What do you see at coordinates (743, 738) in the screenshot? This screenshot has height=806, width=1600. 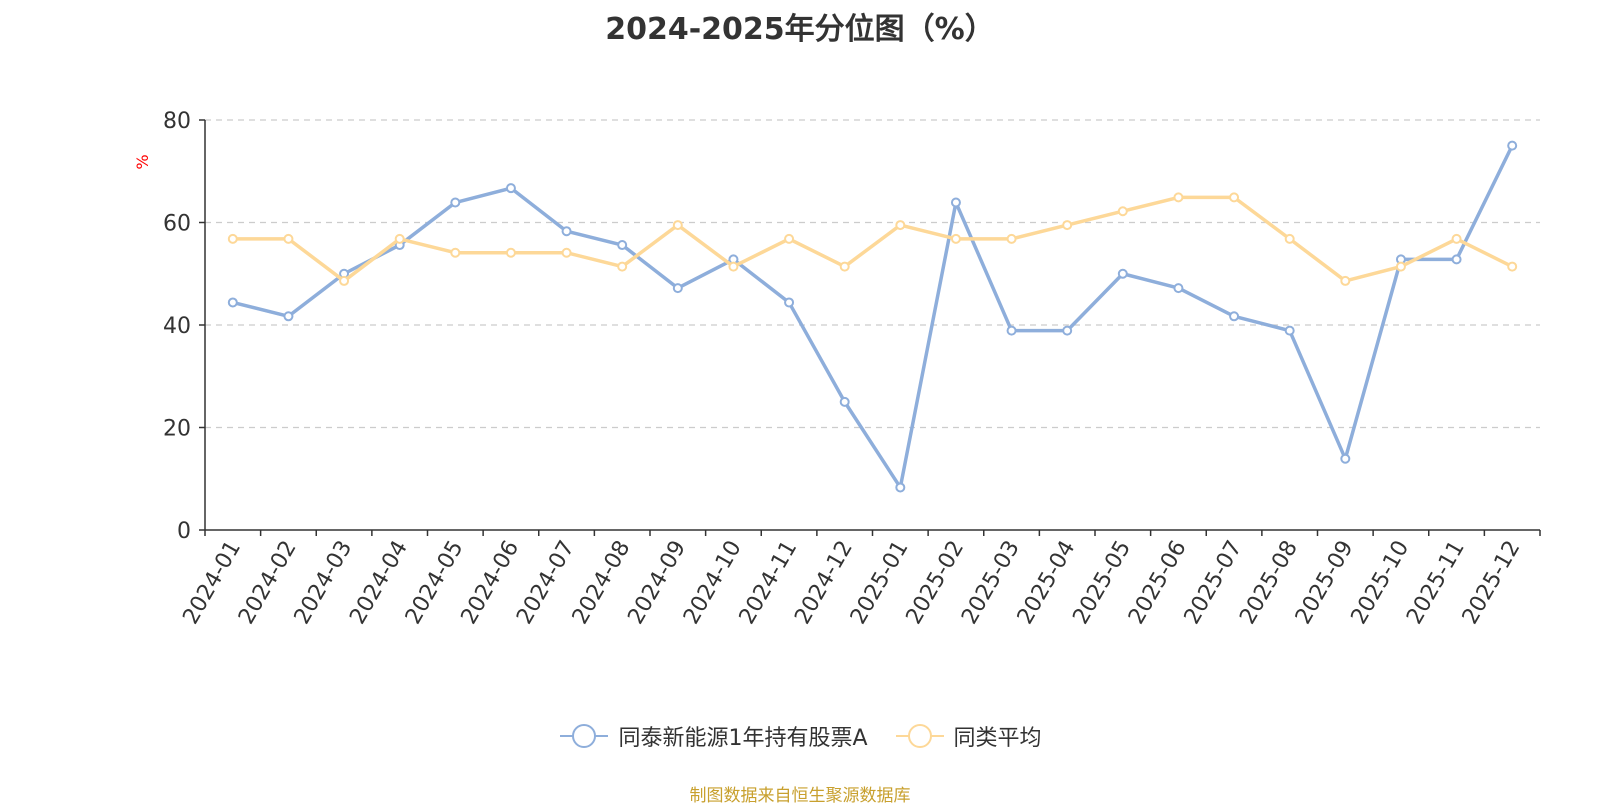 I see `legend-label: 同泰新能源1年持有股票A` at bounding box center [743, 738].